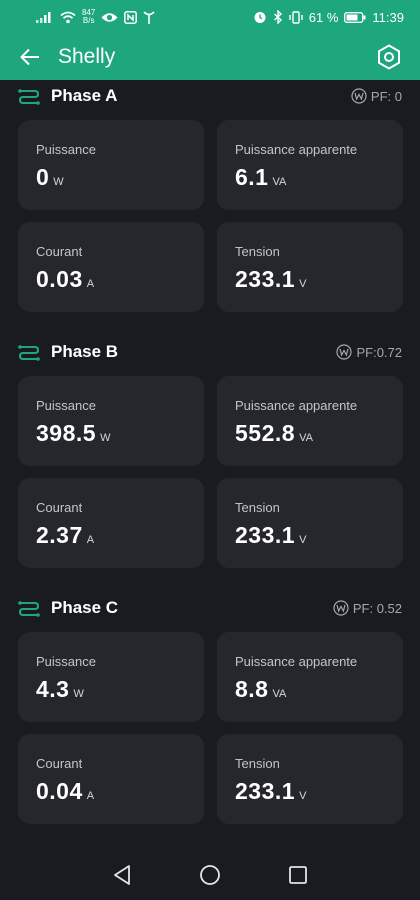 The width and height of the screenshot is (420, 900). I want to click on power-factor: PF:0.72, so click(369, 352).